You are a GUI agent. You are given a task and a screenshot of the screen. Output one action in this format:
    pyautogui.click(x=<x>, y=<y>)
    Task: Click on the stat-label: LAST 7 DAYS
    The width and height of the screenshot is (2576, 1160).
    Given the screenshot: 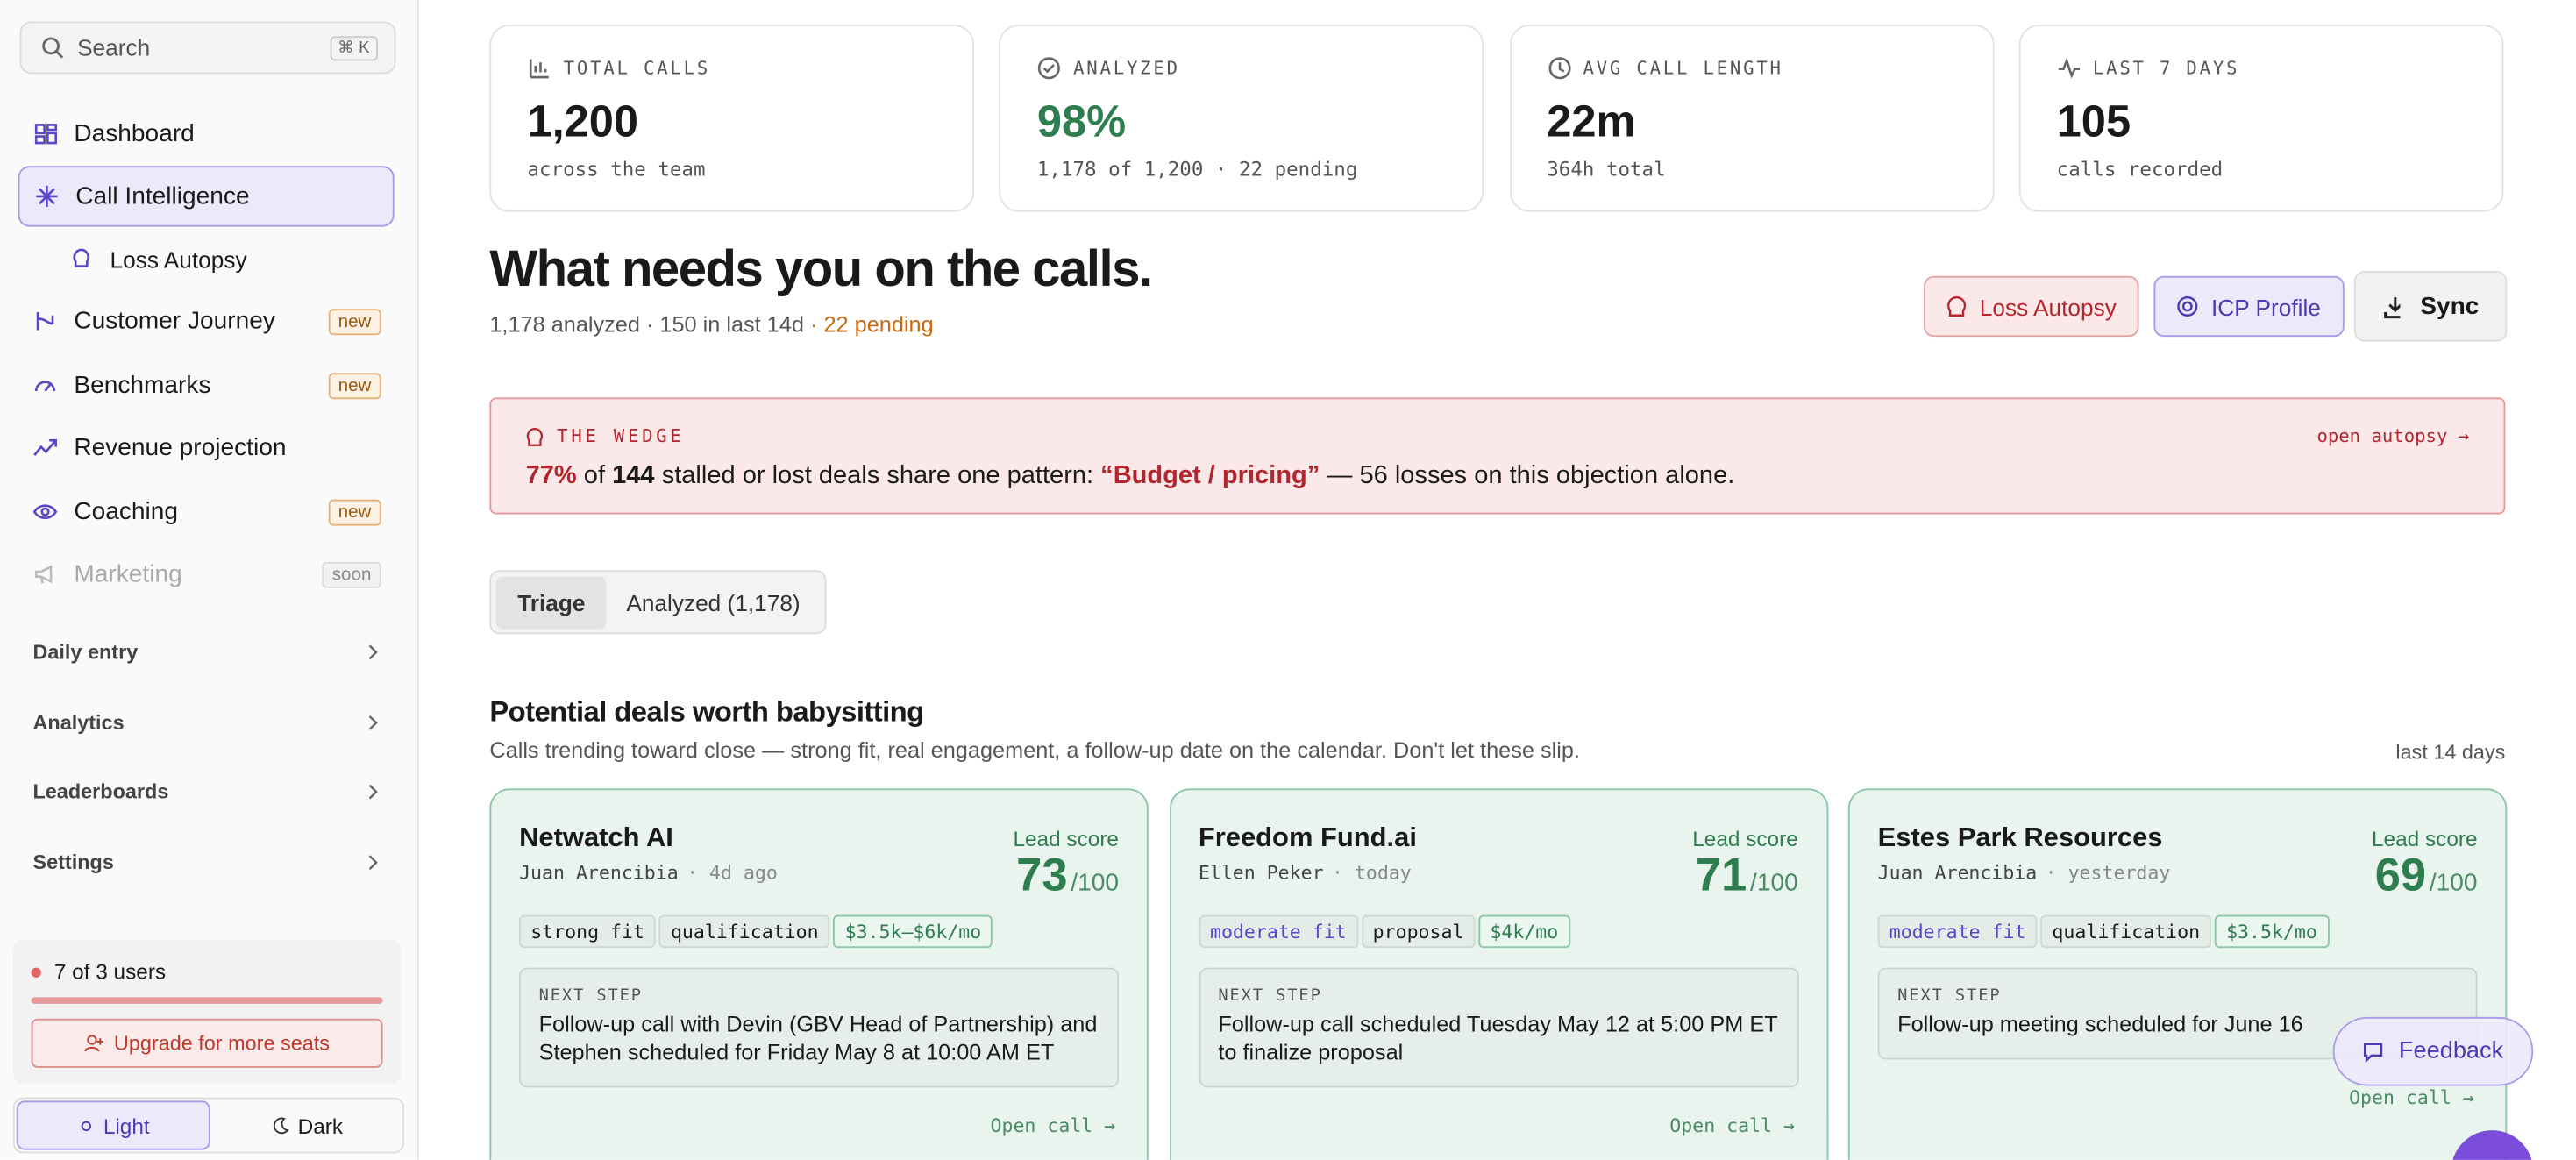 What is the action you would take?
    pyautogui.click(x=2261, y=68)
    